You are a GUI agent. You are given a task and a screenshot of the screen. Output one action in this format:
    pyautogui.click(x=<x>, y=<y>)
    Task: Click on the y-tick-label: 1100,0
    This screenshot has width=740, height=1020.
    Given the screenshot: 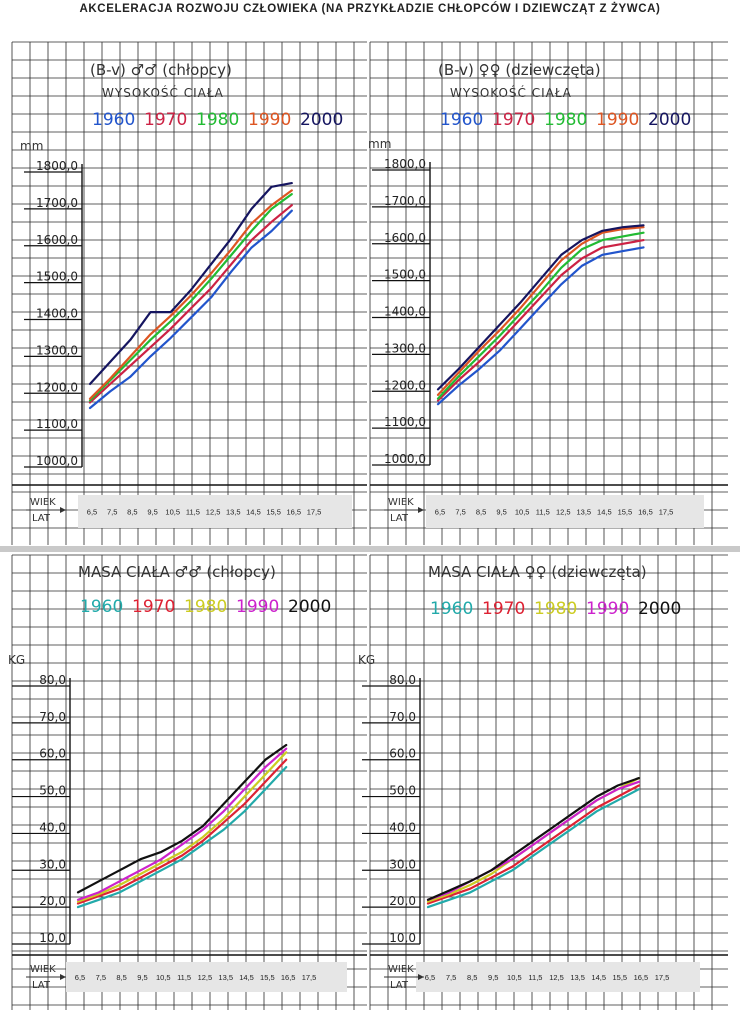 What is the action you would take?
    pyautogui.click(x=57, y=424)
    